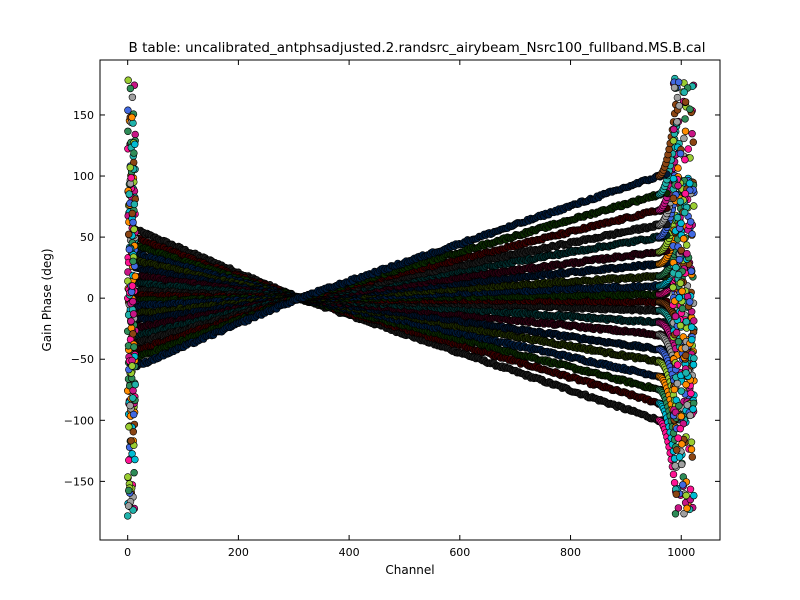 This screenshot has width=800, height=600. Describe the element at coordinates (673, 474) in the screenshot. I see `data-point` at that location.